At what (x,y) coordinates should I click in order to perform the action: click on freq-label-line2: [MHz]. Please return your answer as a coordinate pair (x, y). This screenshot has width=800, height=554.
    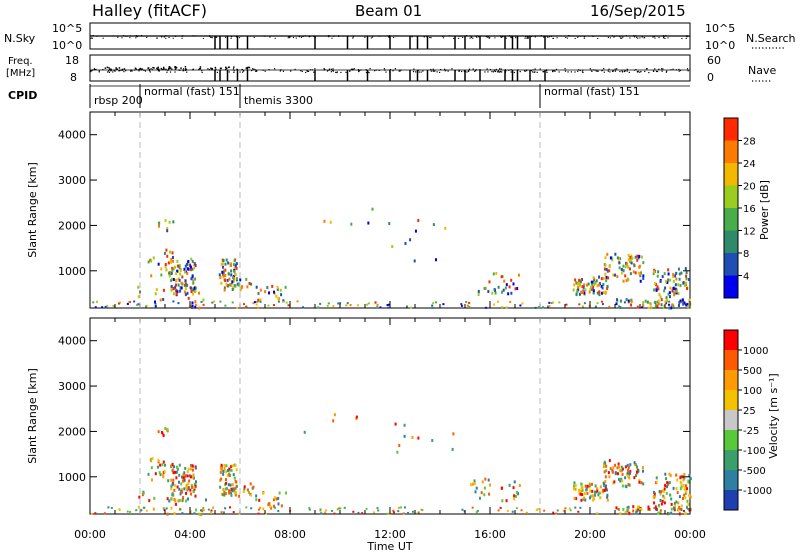
    Looking at the image, I should click on (20, 73).